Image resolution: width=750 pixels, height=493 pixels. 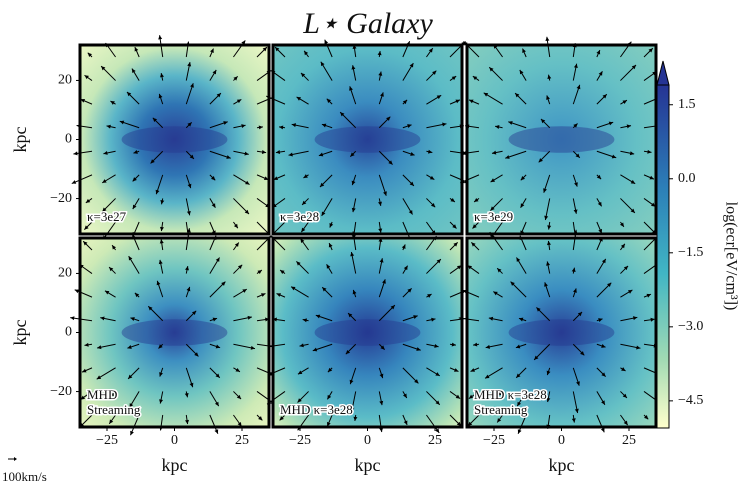 What do you see at coordinates (61, 391) in the screenshot?
I see `y-tick-label: −20` at bounding box center [61, 391].